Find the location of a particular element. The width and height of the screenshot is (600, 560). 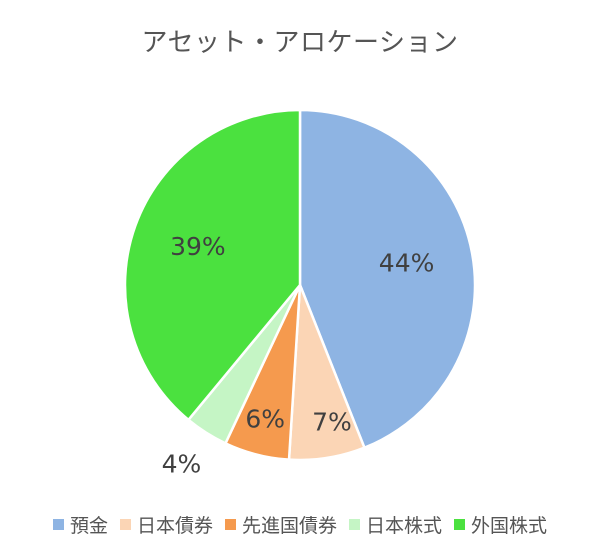

pie-slice-label-3: 6% is located at coordinates (265, 419).